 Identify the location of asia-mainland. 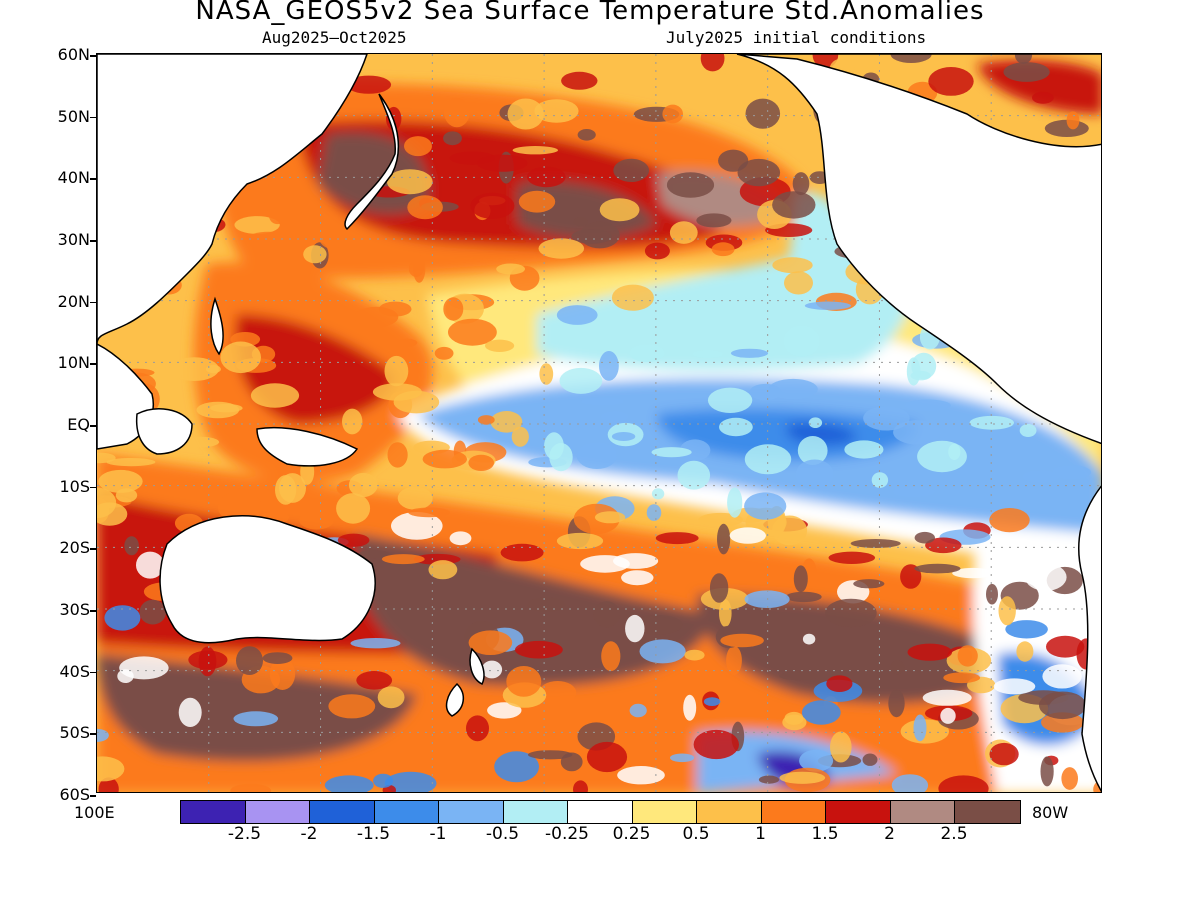
(232, 199).